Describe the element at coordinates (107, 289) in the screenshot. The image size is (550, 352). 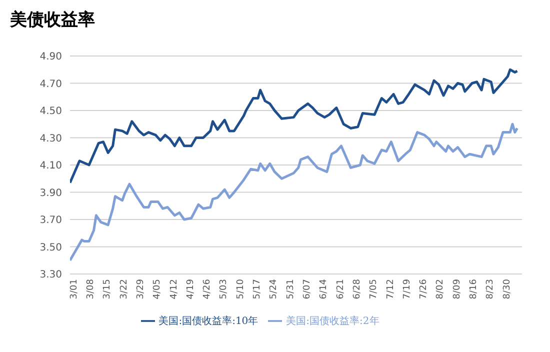
I see `x-tick-label: 3/15` at that location.